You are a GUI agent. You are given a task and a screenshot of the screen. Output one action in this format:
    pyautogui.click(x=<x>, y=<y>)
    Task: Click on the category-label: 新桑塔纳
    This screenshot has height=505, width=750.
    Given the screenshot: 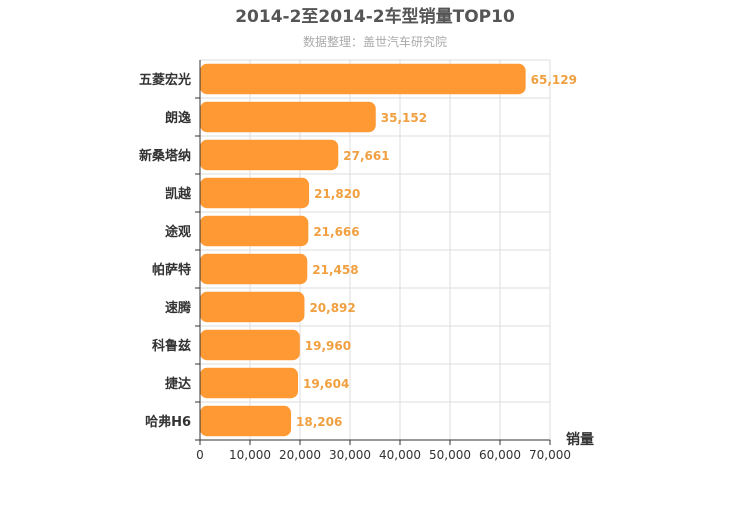 What is the action you would take?
    pyautogui.click(x=165, y=156)
    